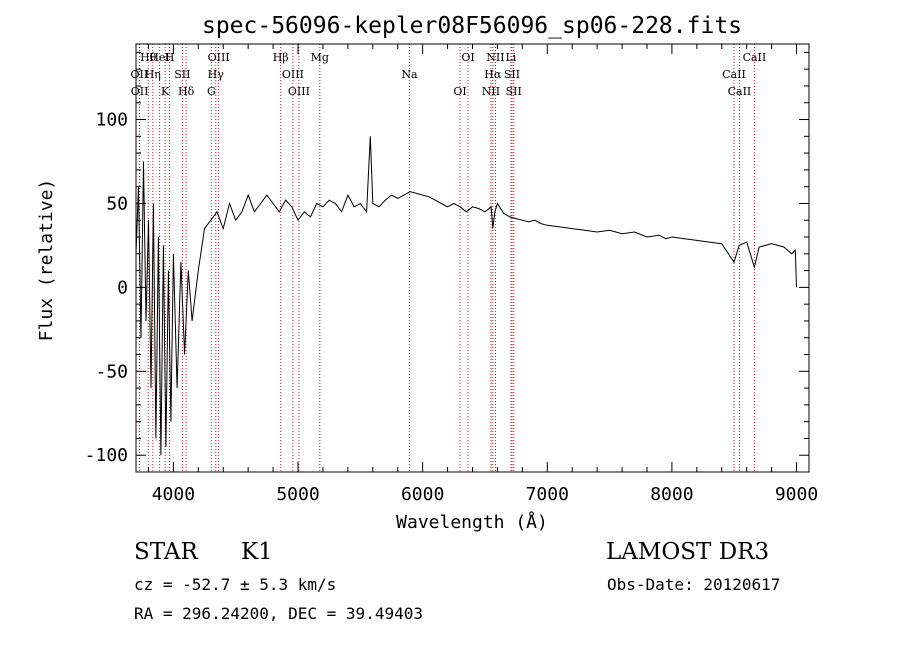 Image resolution: width=900 pixels, height=649 pixels. I want to click on chart-title: spec-56096-kepler08F56096_sp06-228.fits, so click(472, 26).